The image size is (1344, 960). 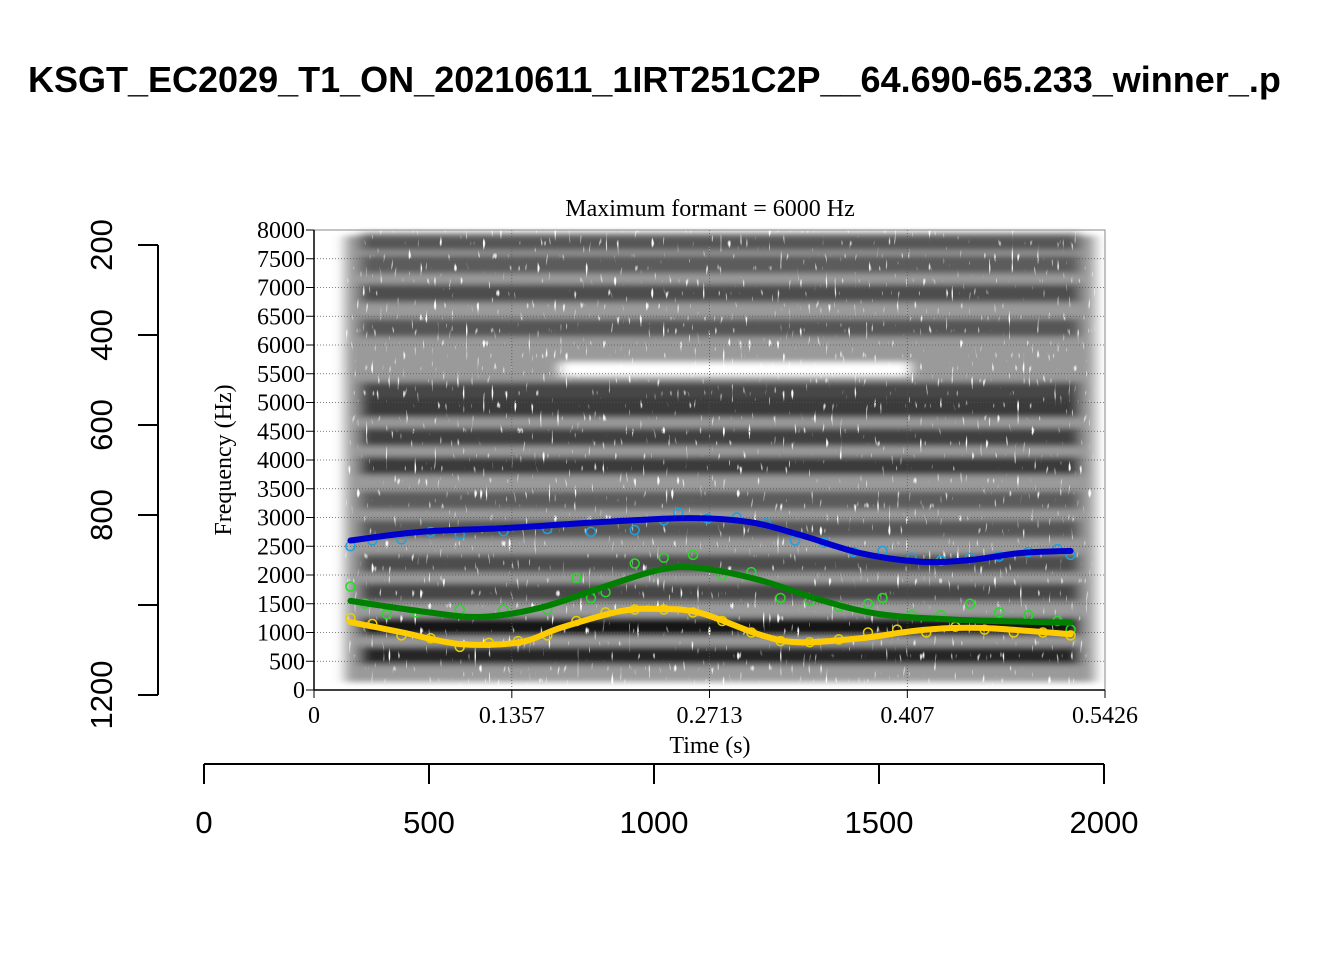 What do you see at coordinates (281, 317) in the screenshot?
I see `y-tick-label: 6500` at bounding box center [281, 317].